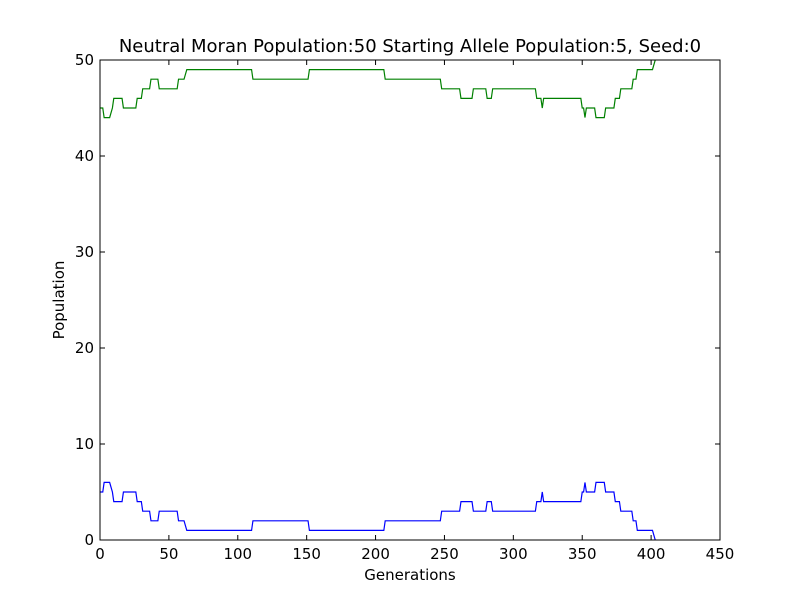  What do you see at coordinates (582, 554) in the screenshot?
I see `x-tick-label: 350` at bounding box center [582, 554].